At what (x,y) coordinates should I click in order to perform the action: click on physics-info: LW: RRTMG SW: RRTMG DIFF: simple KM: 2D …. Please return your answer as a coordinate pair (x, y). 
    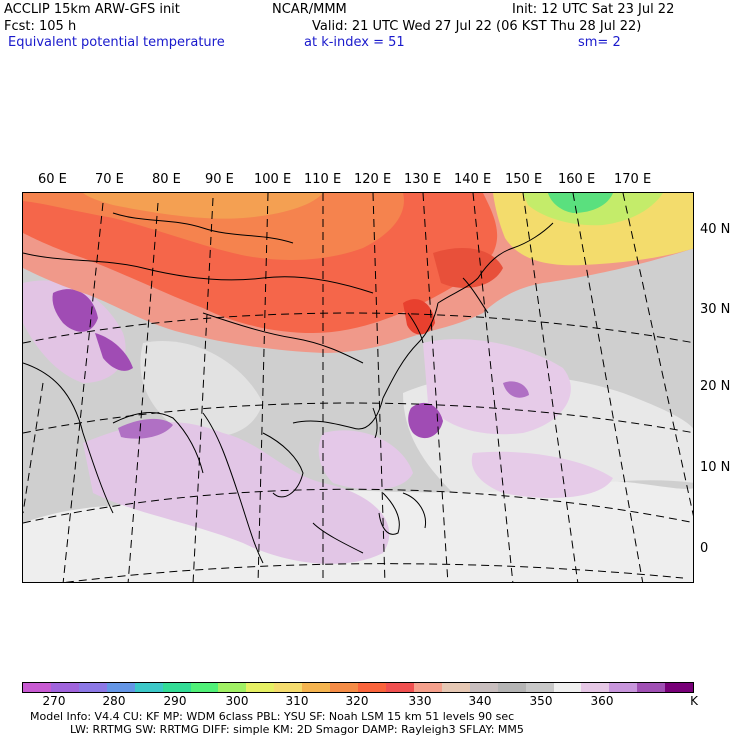
    Looking at the image, I should click on (297, 729).